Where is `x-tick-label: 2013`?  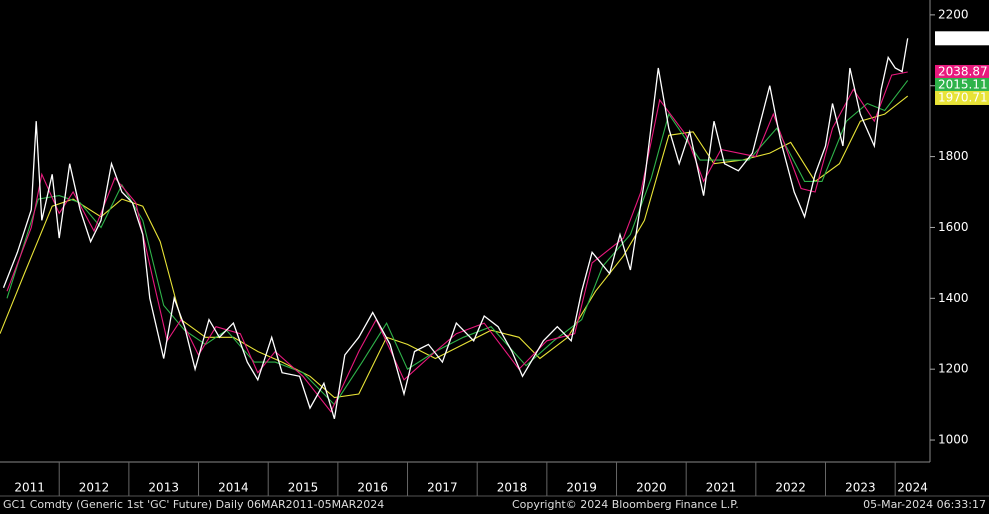 x-tick-label: 2013 is located at coordinates (163, 488).